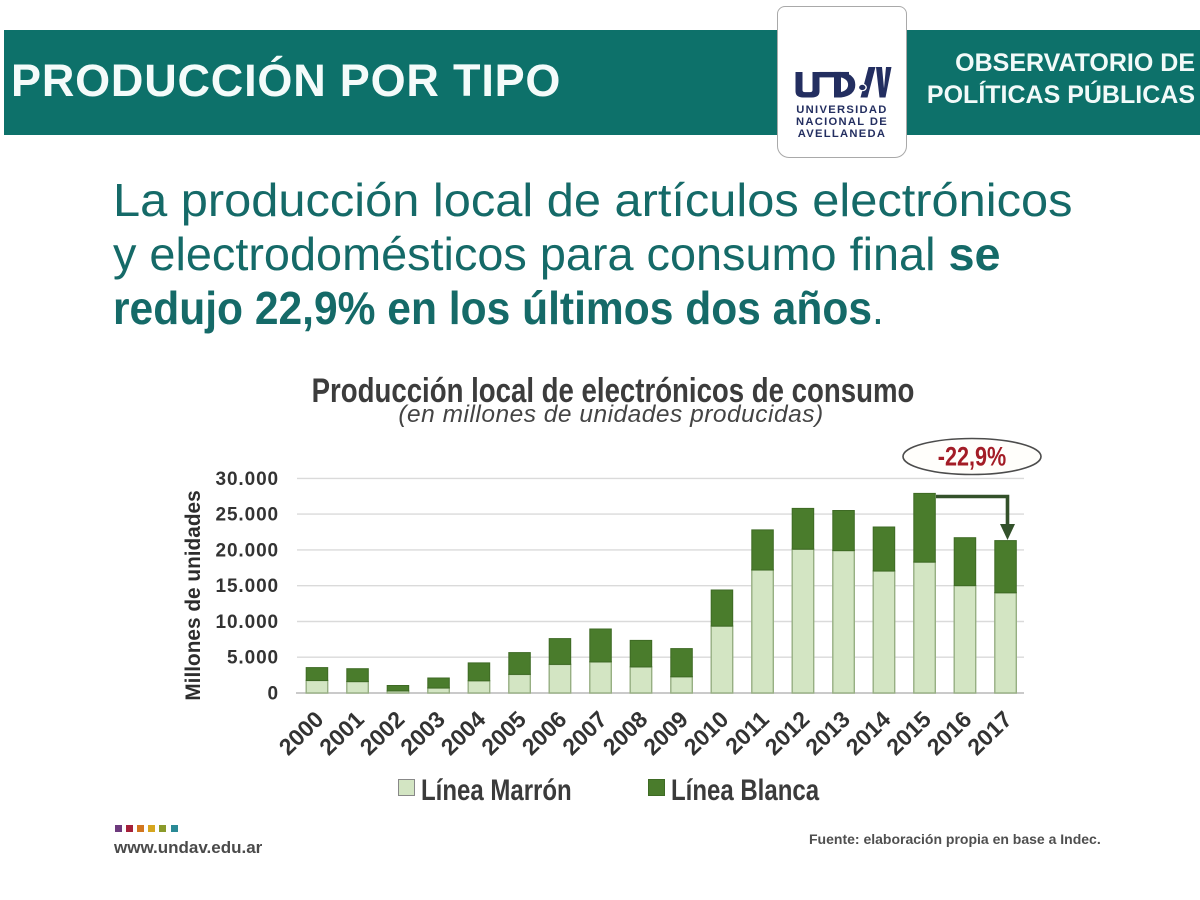 The height and width of the screenshot is (900, 1200). What do you see at coordinates (747, 733) in the screenshot?
I see `svg-text: 2011` at bounding box center [747, 733].